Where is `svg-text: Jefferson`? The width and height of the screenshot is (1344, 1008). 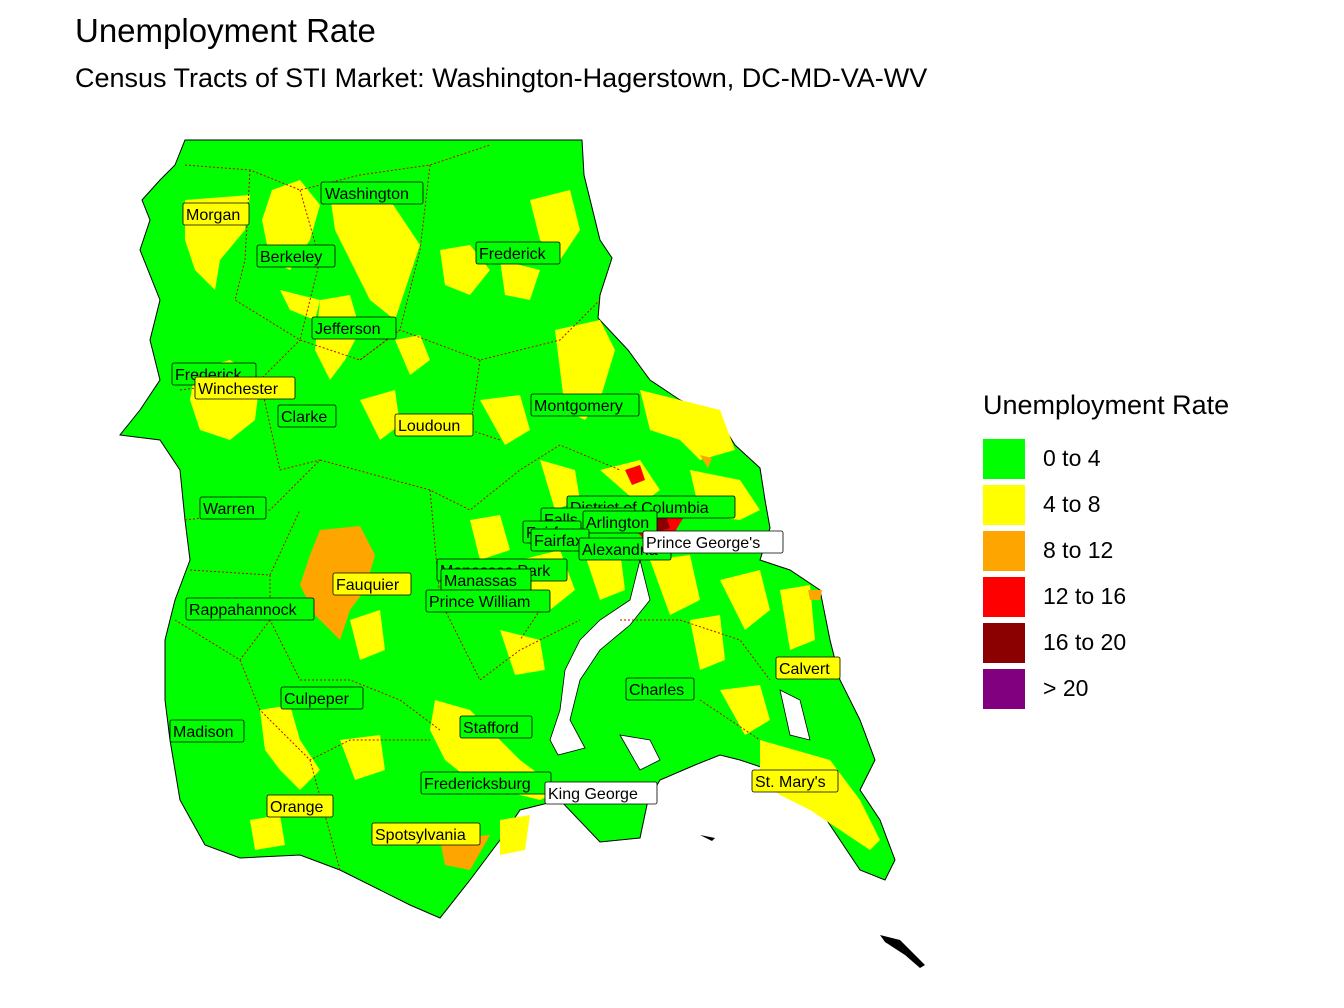 svg-text: Jefferson is located at coordinates (348, 329).